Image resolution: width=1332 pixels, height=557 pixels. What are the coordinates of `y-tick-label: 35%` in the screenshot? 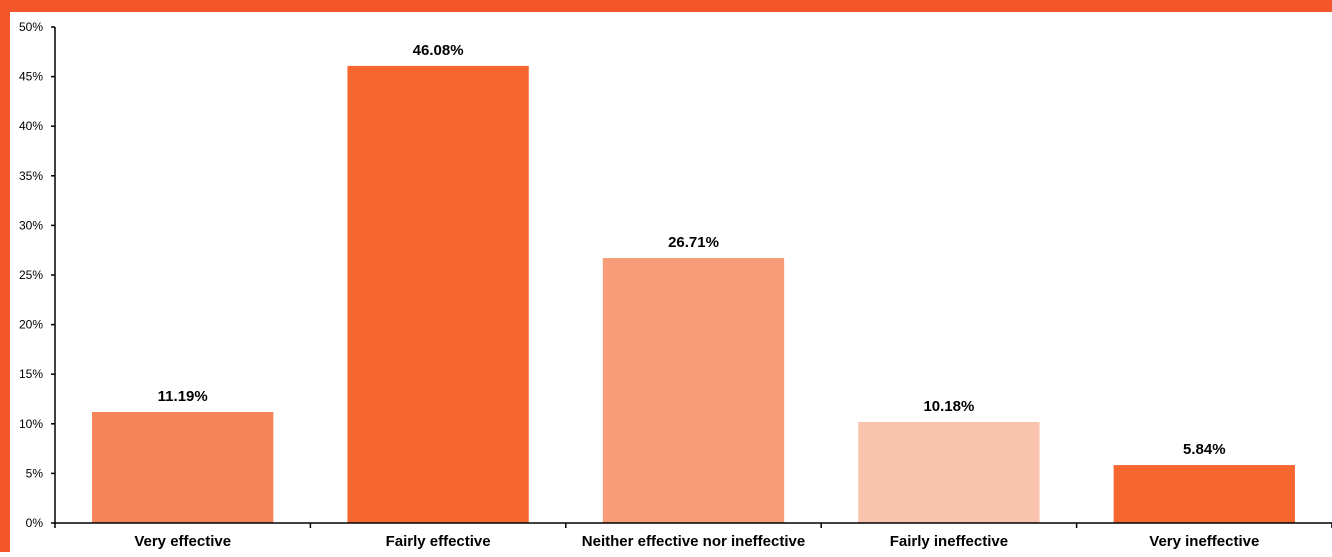 It's located at (31, 176).